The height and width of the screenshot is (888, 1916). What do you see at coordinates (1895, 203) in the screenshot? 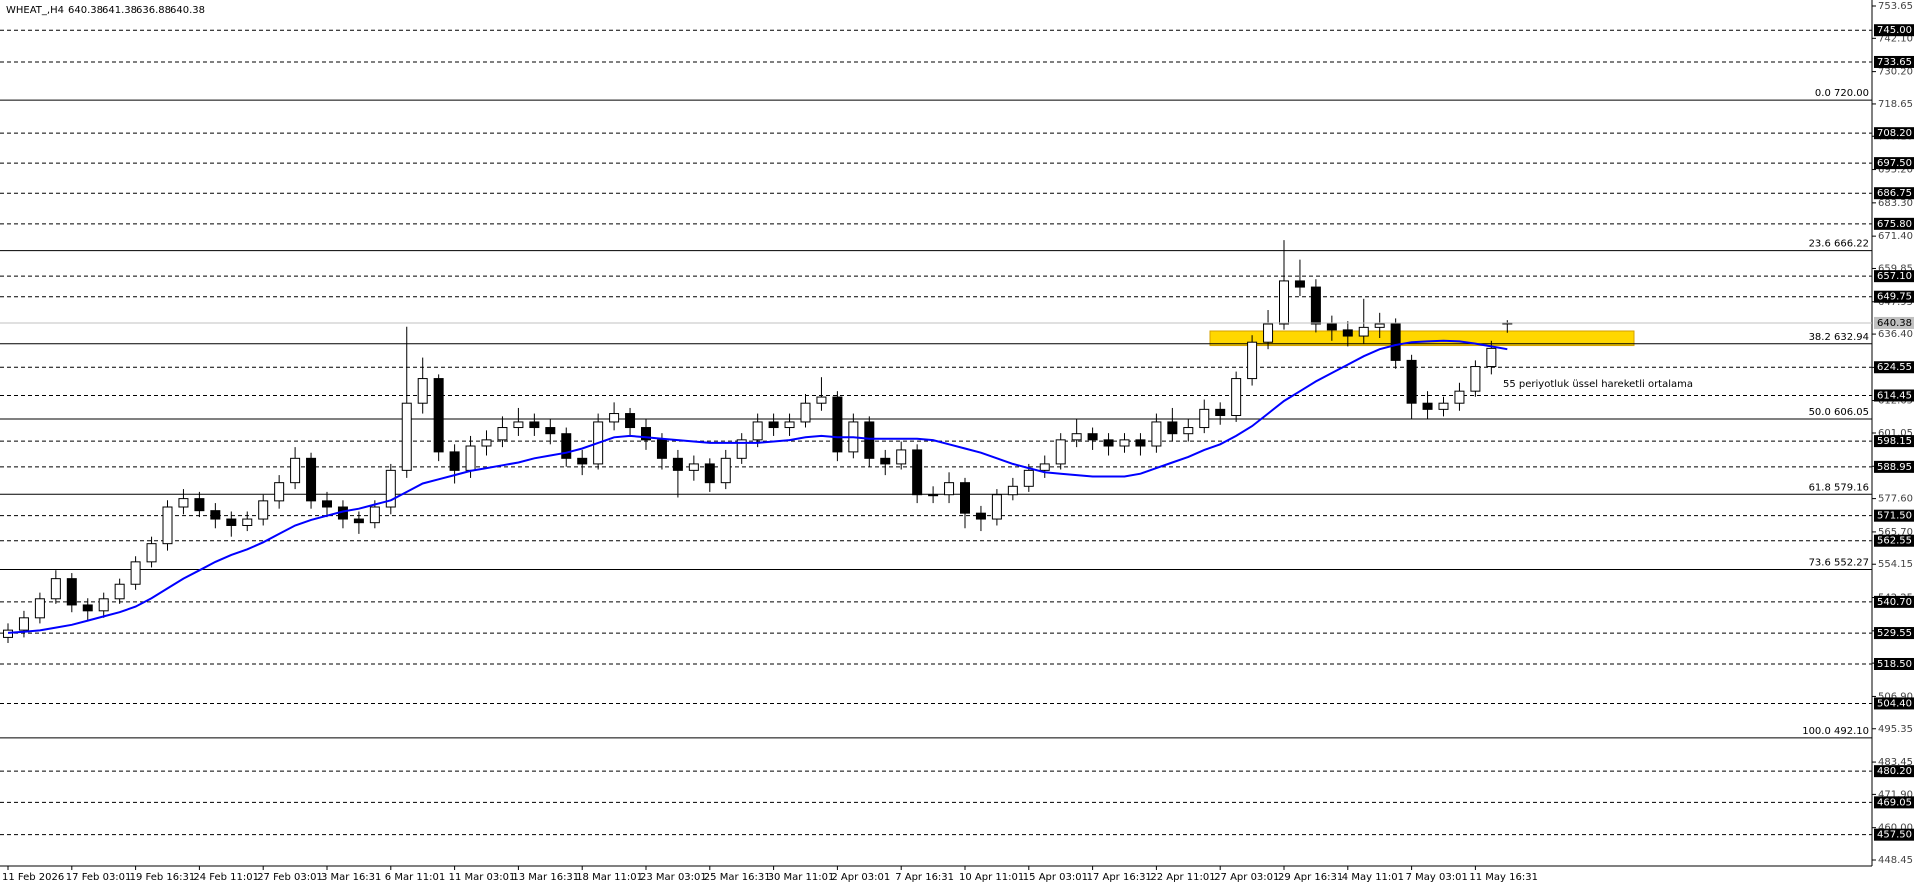
I see `y-tick-label: 683.30` at bounding box center [1895, 203].